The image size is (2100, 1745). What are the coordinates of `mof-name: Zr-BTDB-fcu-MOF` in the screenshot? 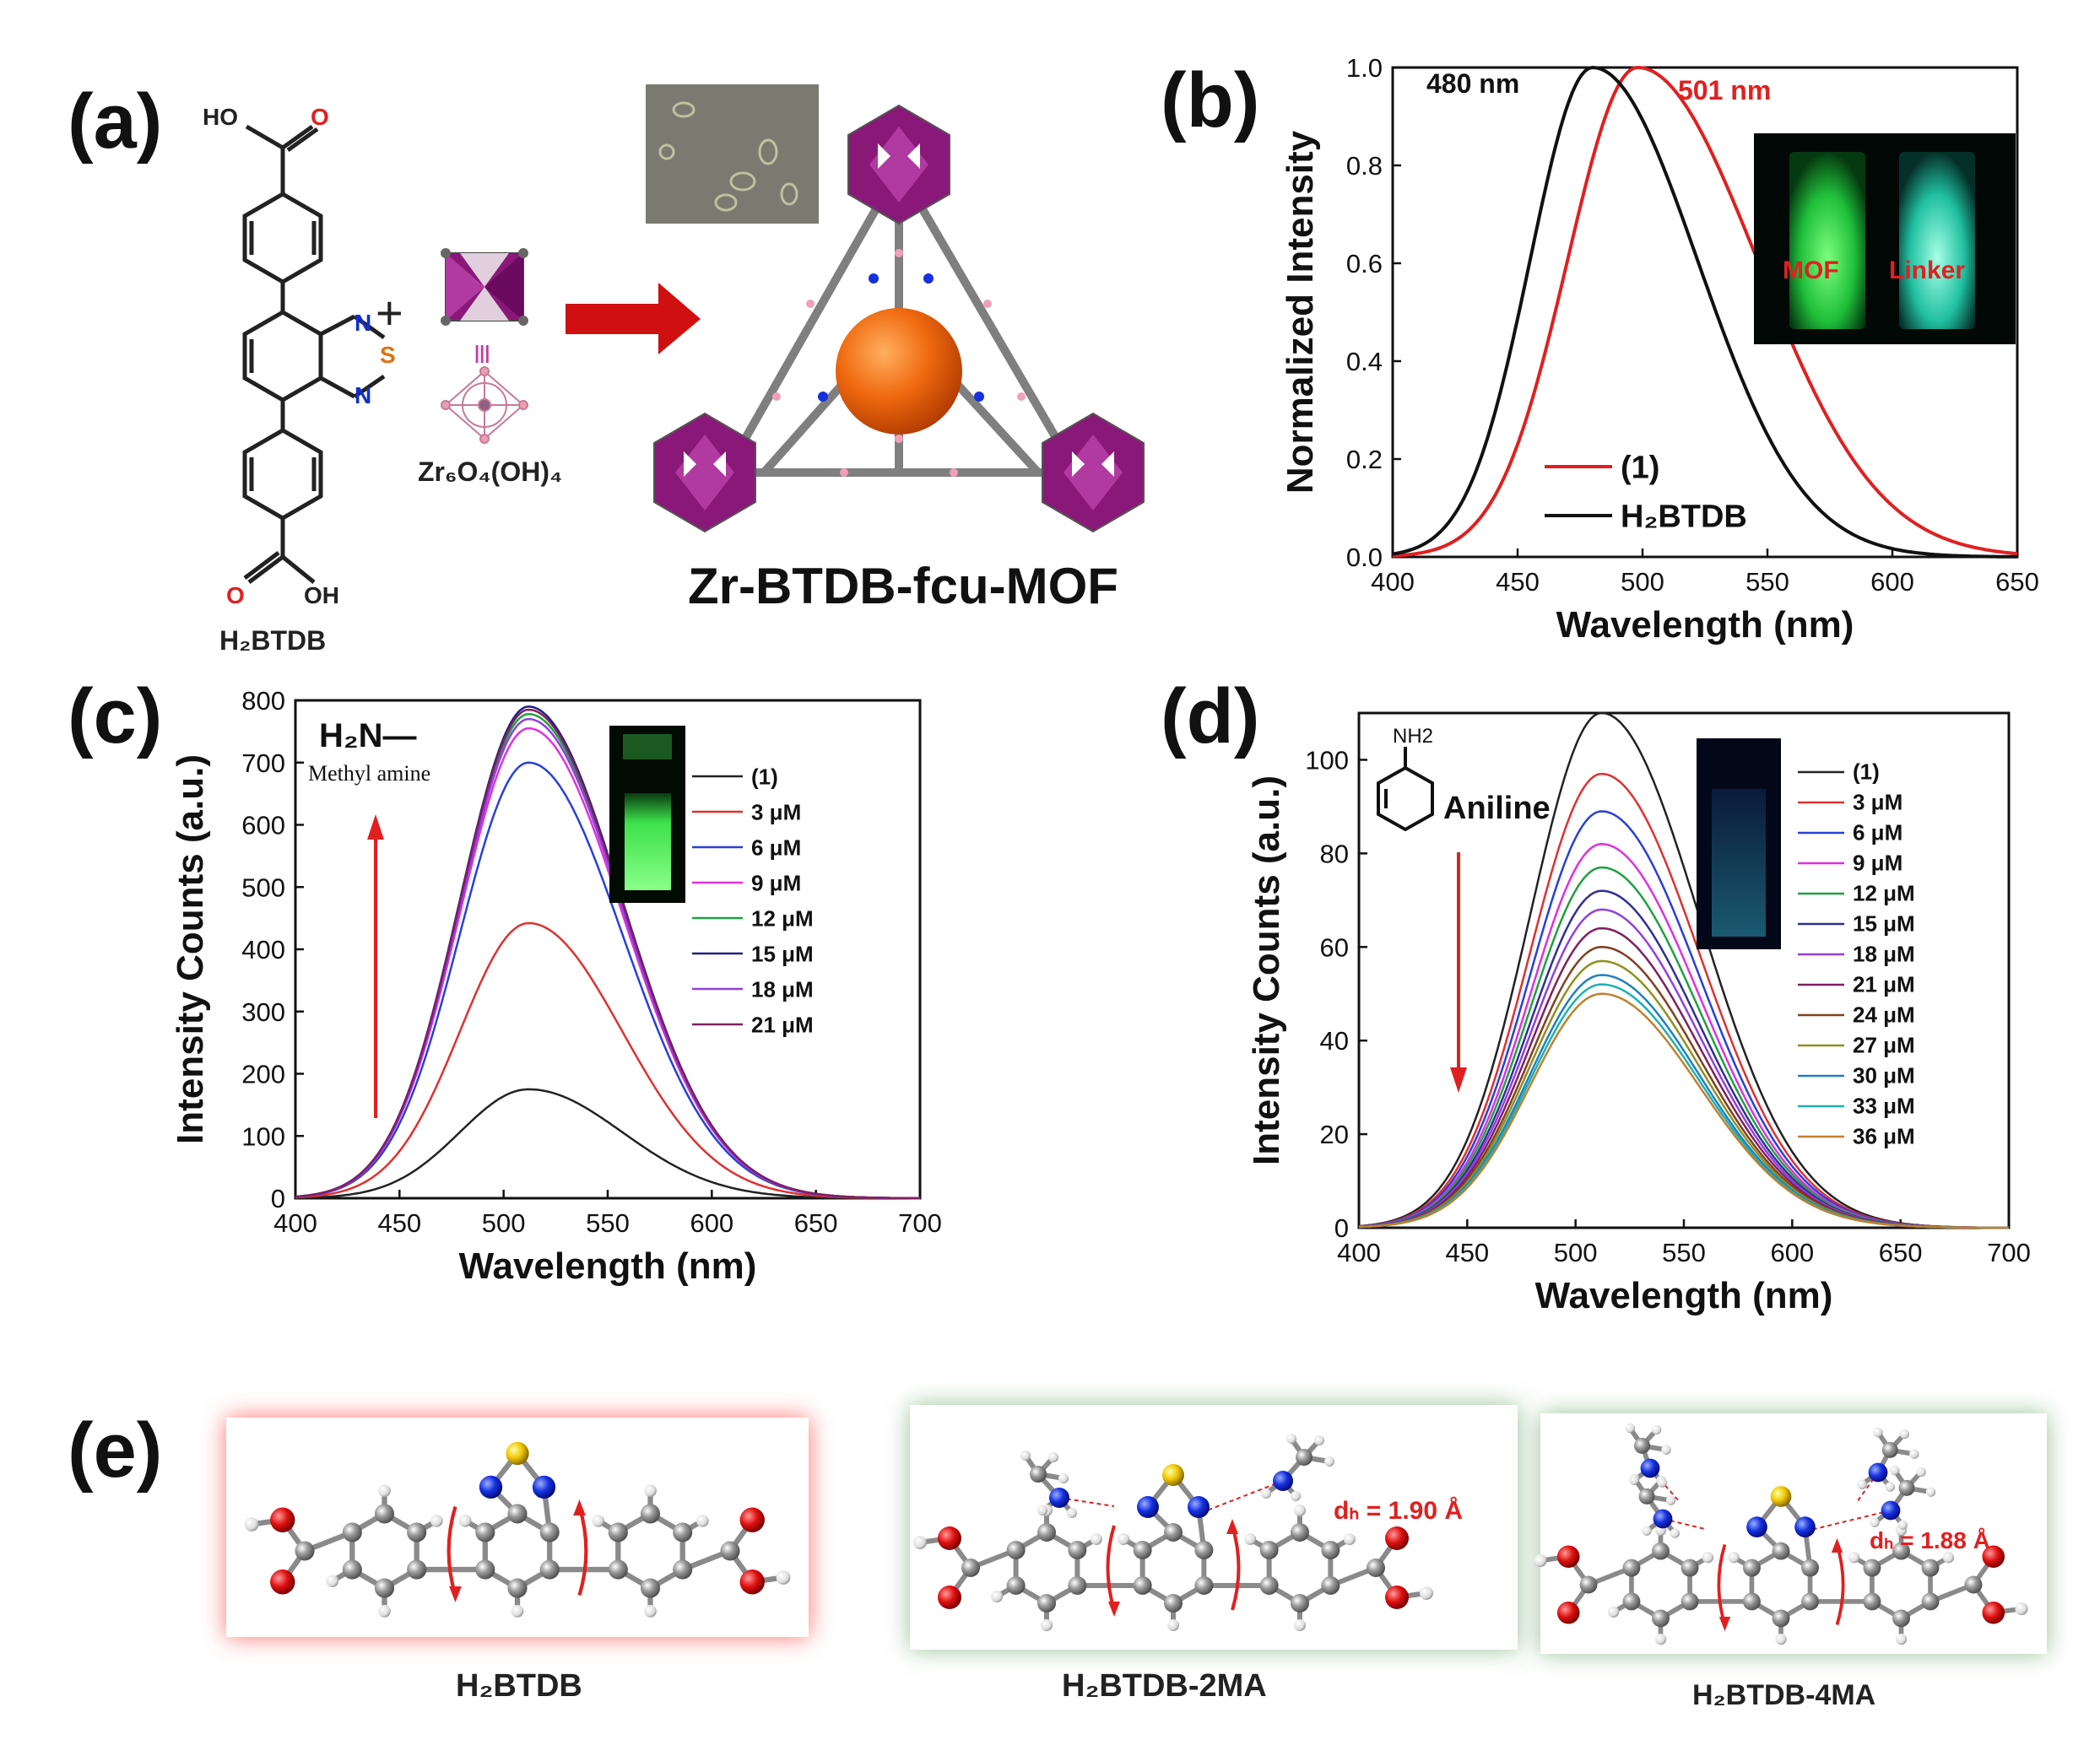 It's located at (903, 586).